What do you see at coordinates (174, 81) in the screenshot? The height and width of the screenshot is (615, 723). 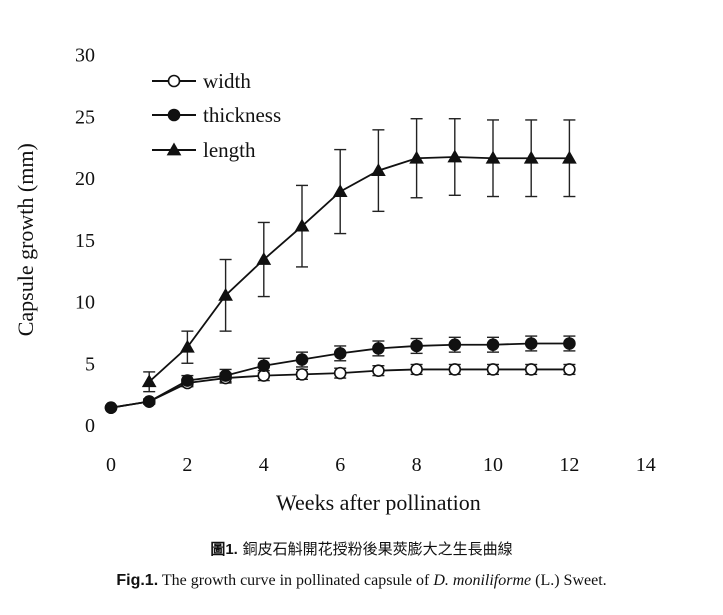 I see `legend-marker-width` at bounding box center [174, 81].